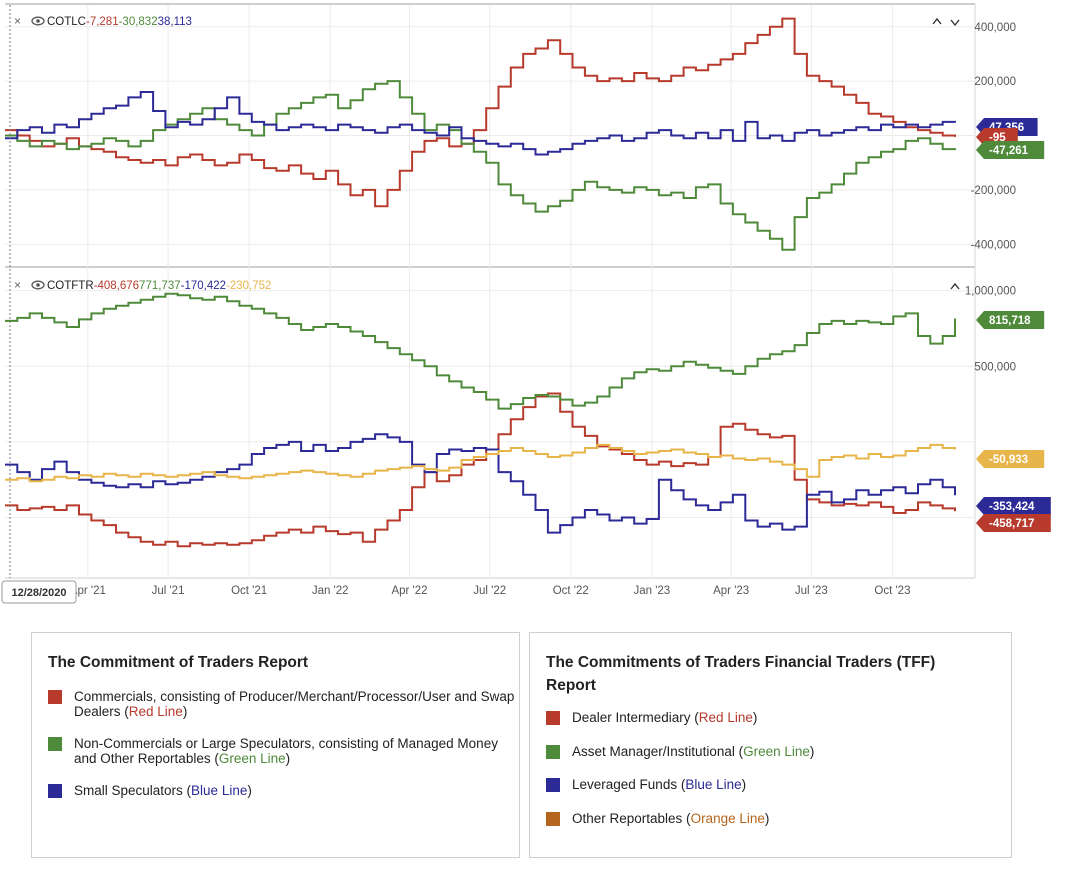 The width and height of the screenshot is (1083, 891). Describe the element at coordinates (178, 662) in the screenshot. I see `cot-legend-title: The Commitment of Traders Report` at that location.